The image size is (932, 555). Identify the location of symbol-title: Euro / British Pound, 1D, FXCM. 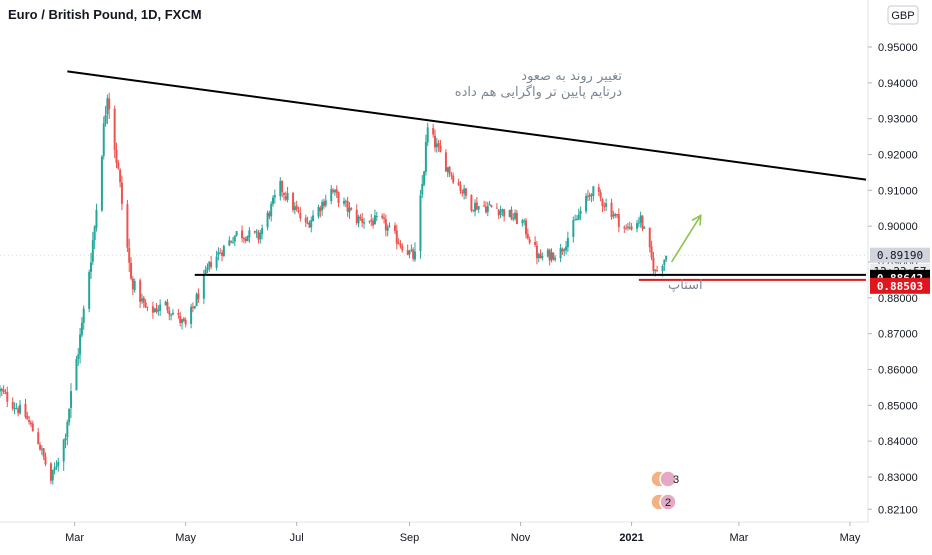
(105, 14).